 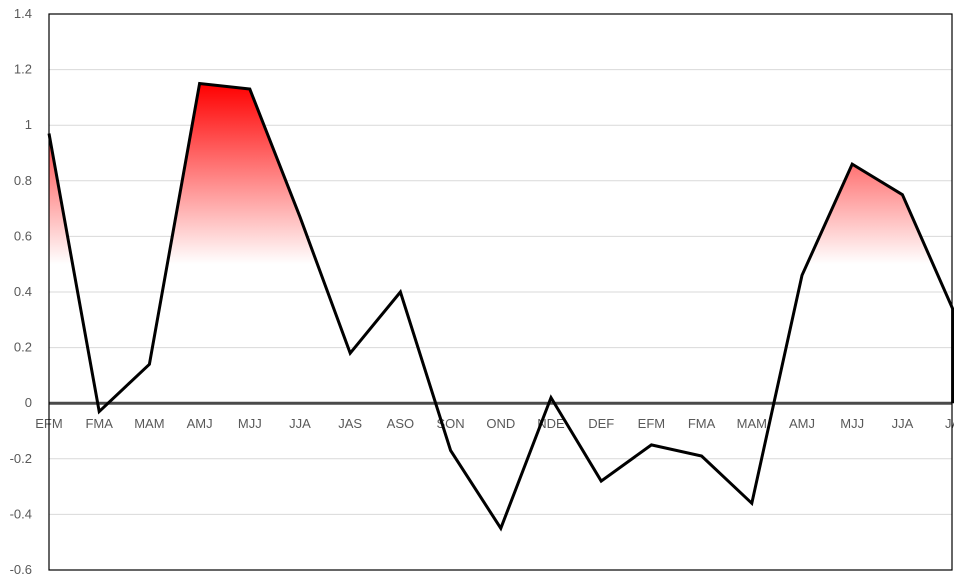 What do you see at coordinates (21, 568) in the screenshot?
I see `y-tick-label: -0.6` at bounding box center [21, 568].